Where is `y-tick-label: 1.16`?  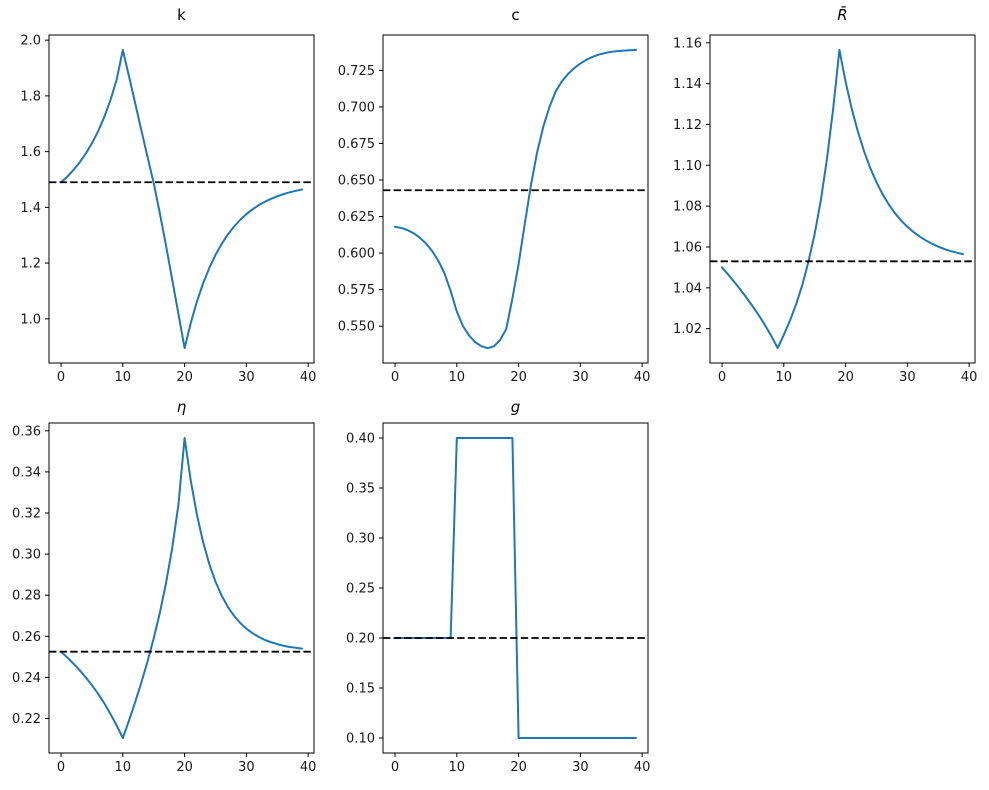
y-tick-label: 1.16 is located at coordinates (687, 43).